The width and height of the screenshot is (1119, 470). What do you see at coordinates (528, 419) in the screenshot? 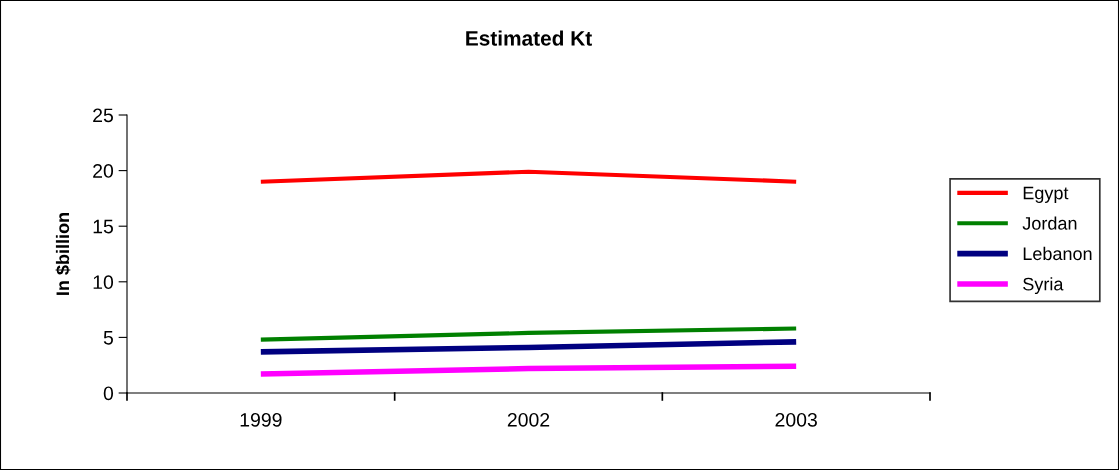
I see `x-tick-label: 2002` at bounding box center [528, 419].